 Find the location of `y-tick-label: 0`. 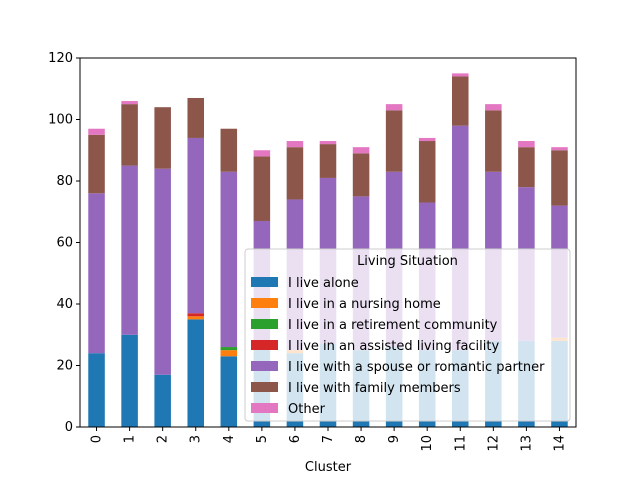

y-tick-label: 0 is located at coordinates (69, 427).